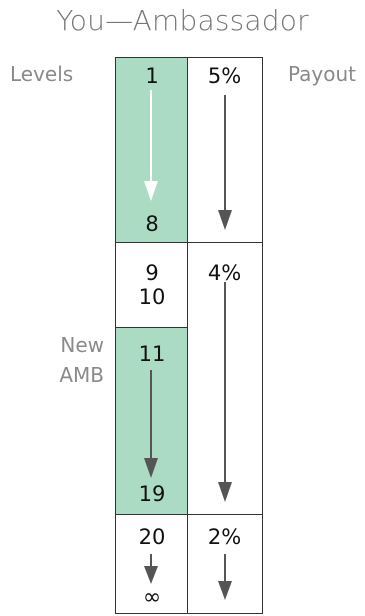  What do you see at coordinates (224, 537) in the screenshot?
I see `payout-2-percent: 2%` at bounding box center [224, 537].